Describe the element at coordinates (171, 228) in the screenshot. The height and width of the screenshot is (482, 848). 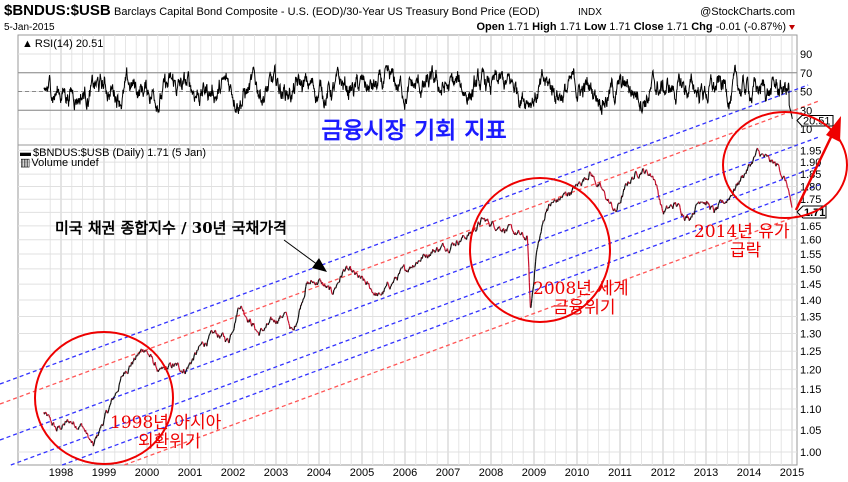
I see `annotation-series-note: 미국 채권 종합지수 / 30년 국채가격` at that location.